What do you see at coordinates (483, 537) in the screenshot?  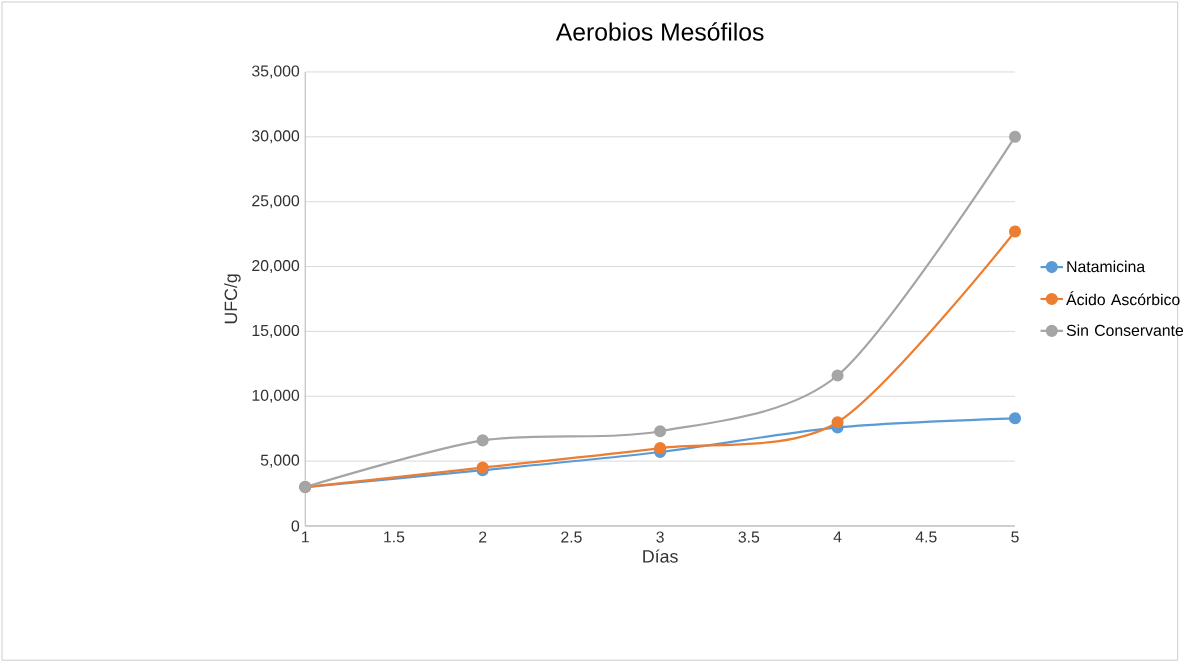 I see `x-tick-label: 2` at bounding box center [483, 537].